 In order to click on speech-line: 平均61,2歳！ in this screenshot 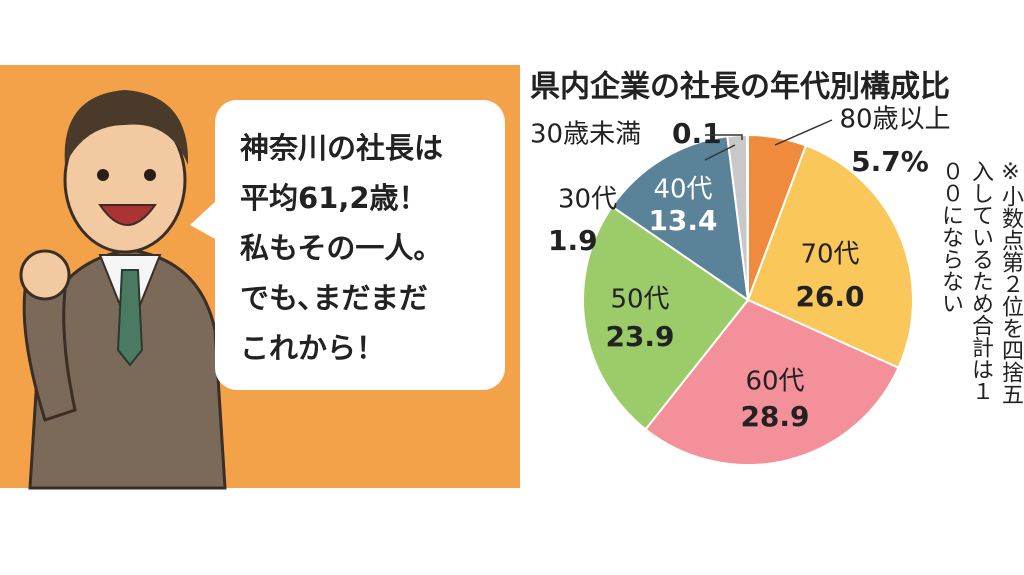, I will do `click(334, 198)`.